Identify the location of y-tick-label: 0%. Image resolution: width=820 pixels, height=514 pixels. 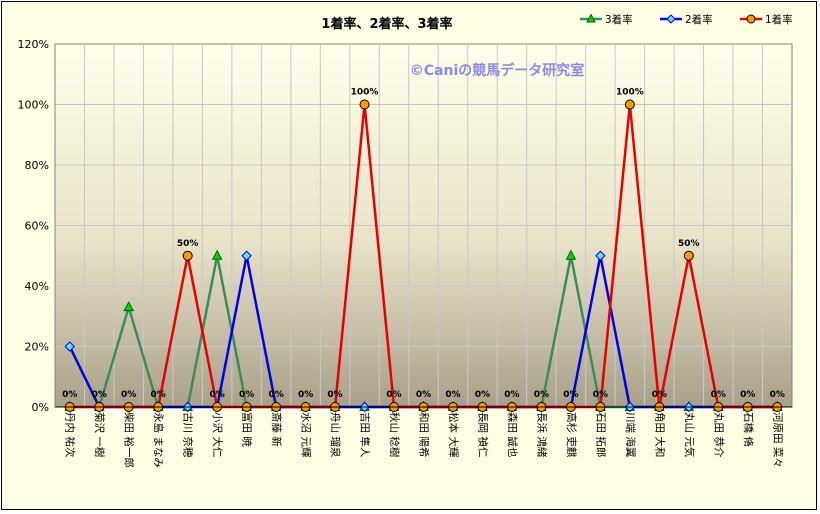
(40, 407).